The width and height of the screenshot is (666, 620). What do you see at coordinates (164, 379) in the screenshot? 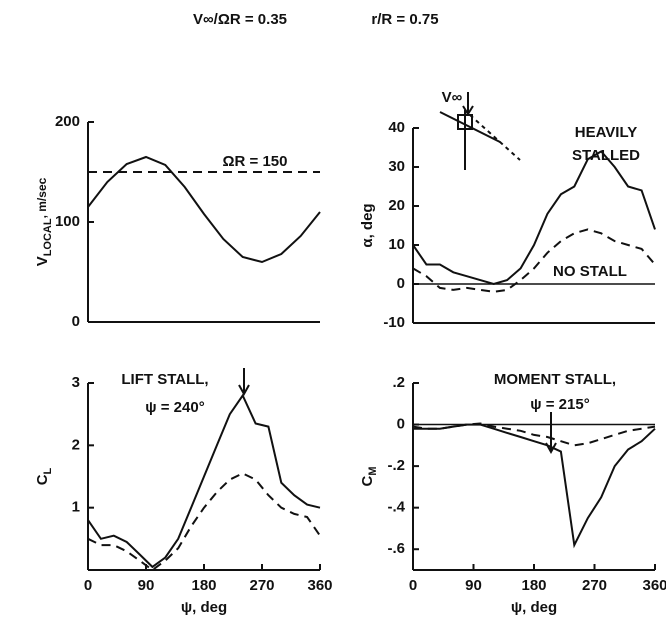
I see `annotation: LIFT STALL,` at bounding box center [164, 379].